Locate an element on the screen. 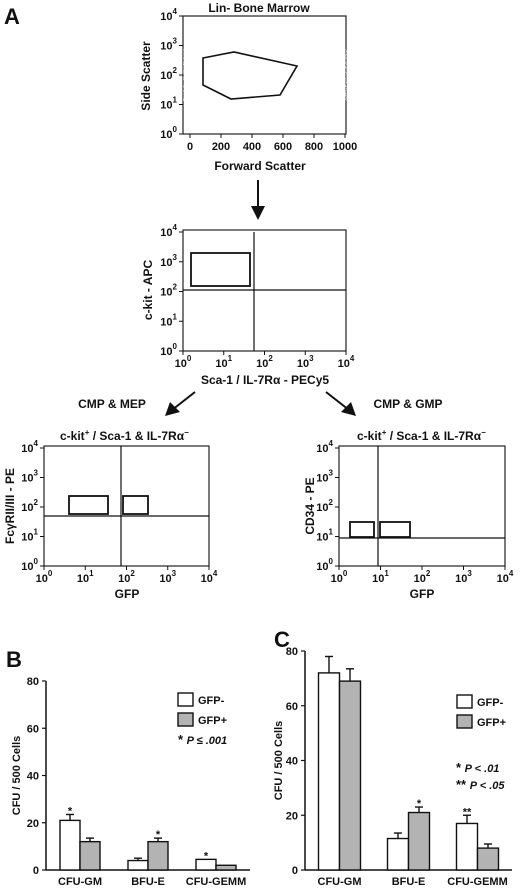 The height and width of the screenshot is (893, 520). left-arrow is located at coordinates (180, 403).